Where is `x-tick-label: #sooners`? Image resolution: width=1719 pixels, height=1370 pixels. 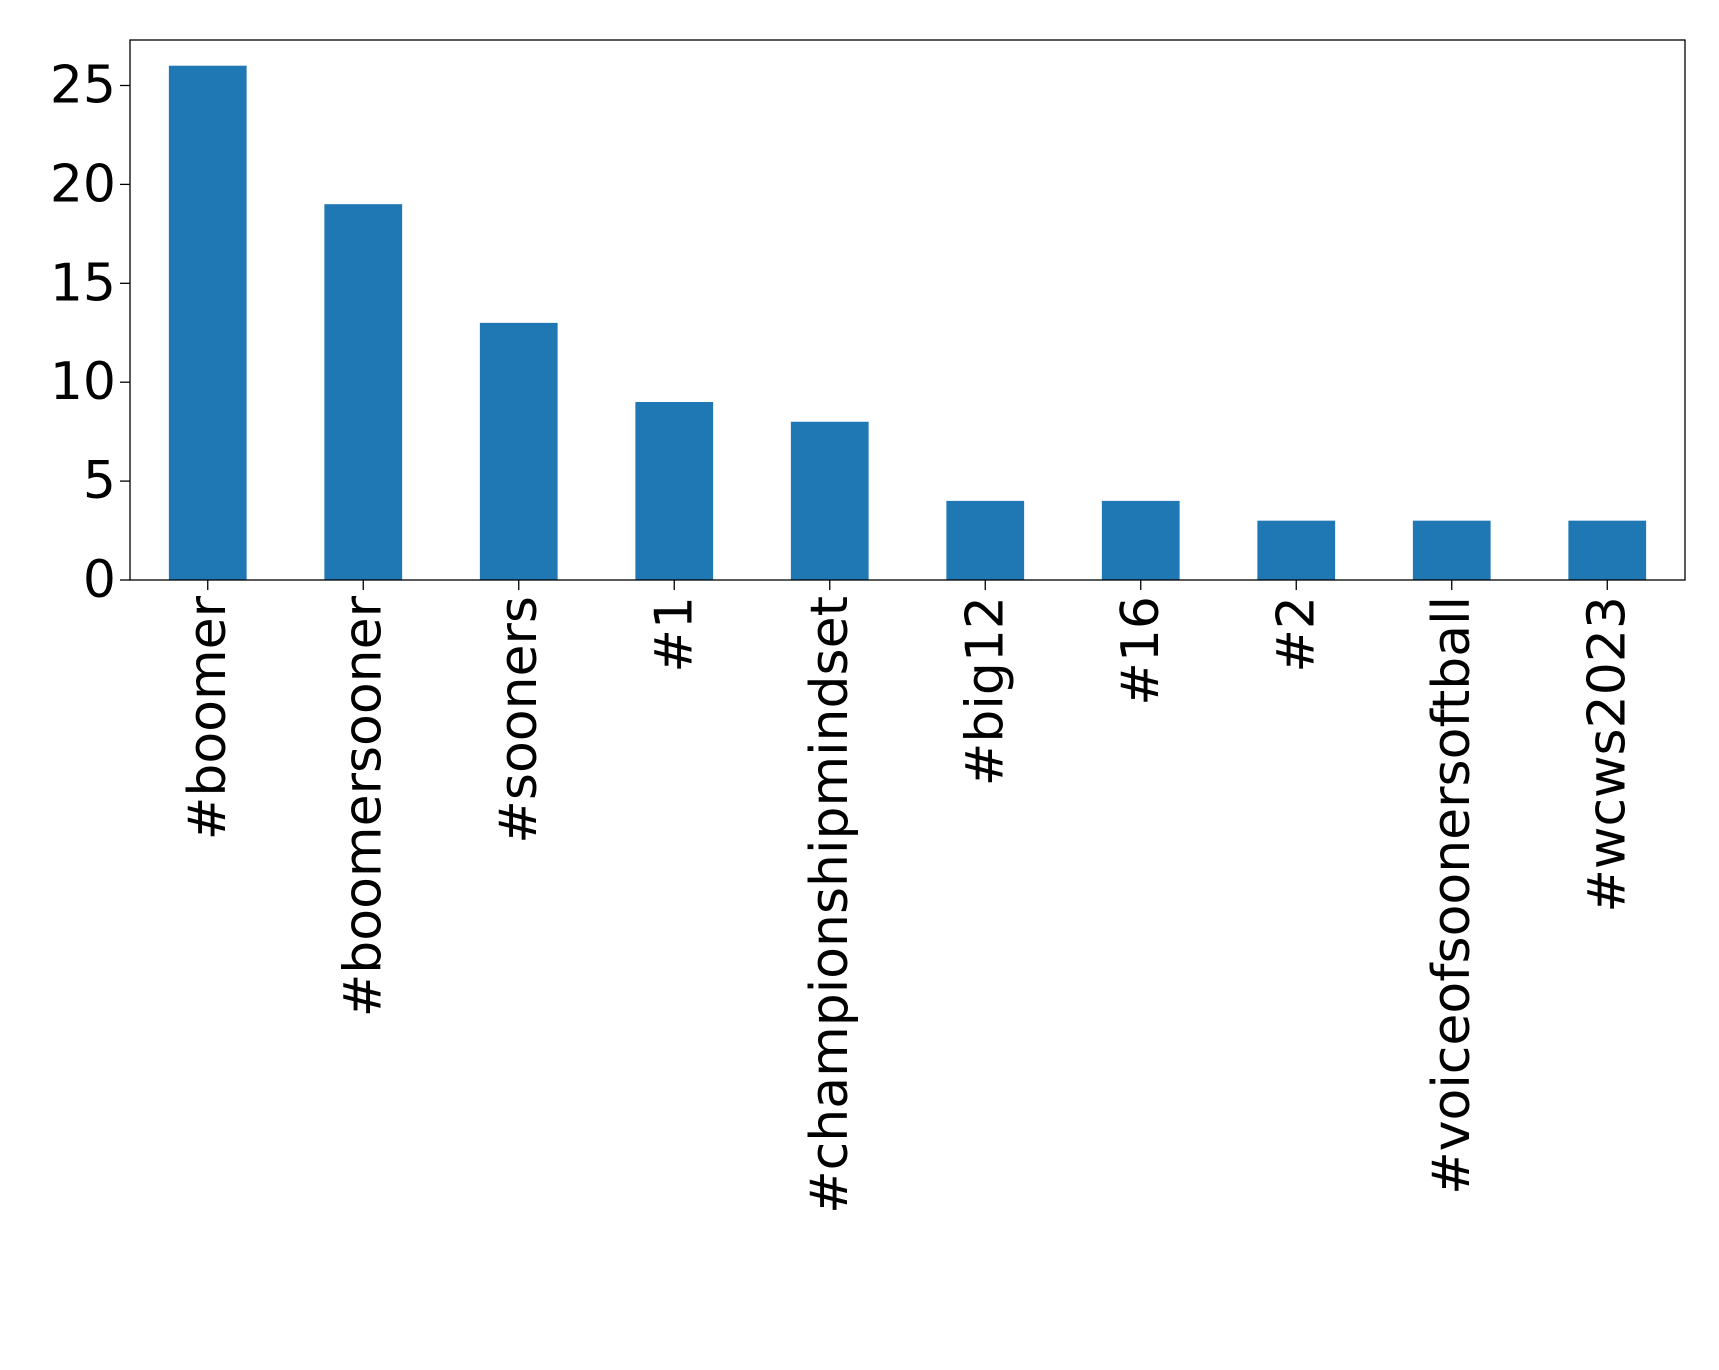
x-tick-label: #sooners is located at coordinates (519, 720).